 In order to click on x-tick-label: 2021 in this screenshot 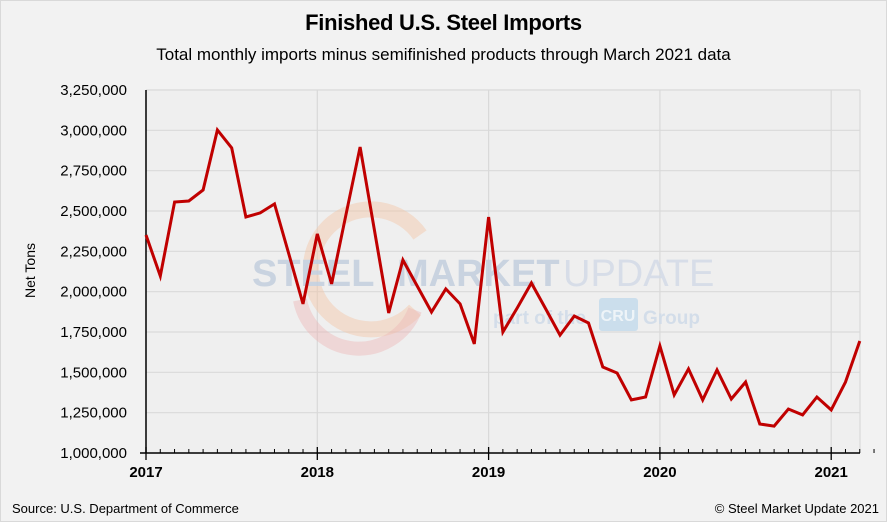, I will do `click(831, 472)`.